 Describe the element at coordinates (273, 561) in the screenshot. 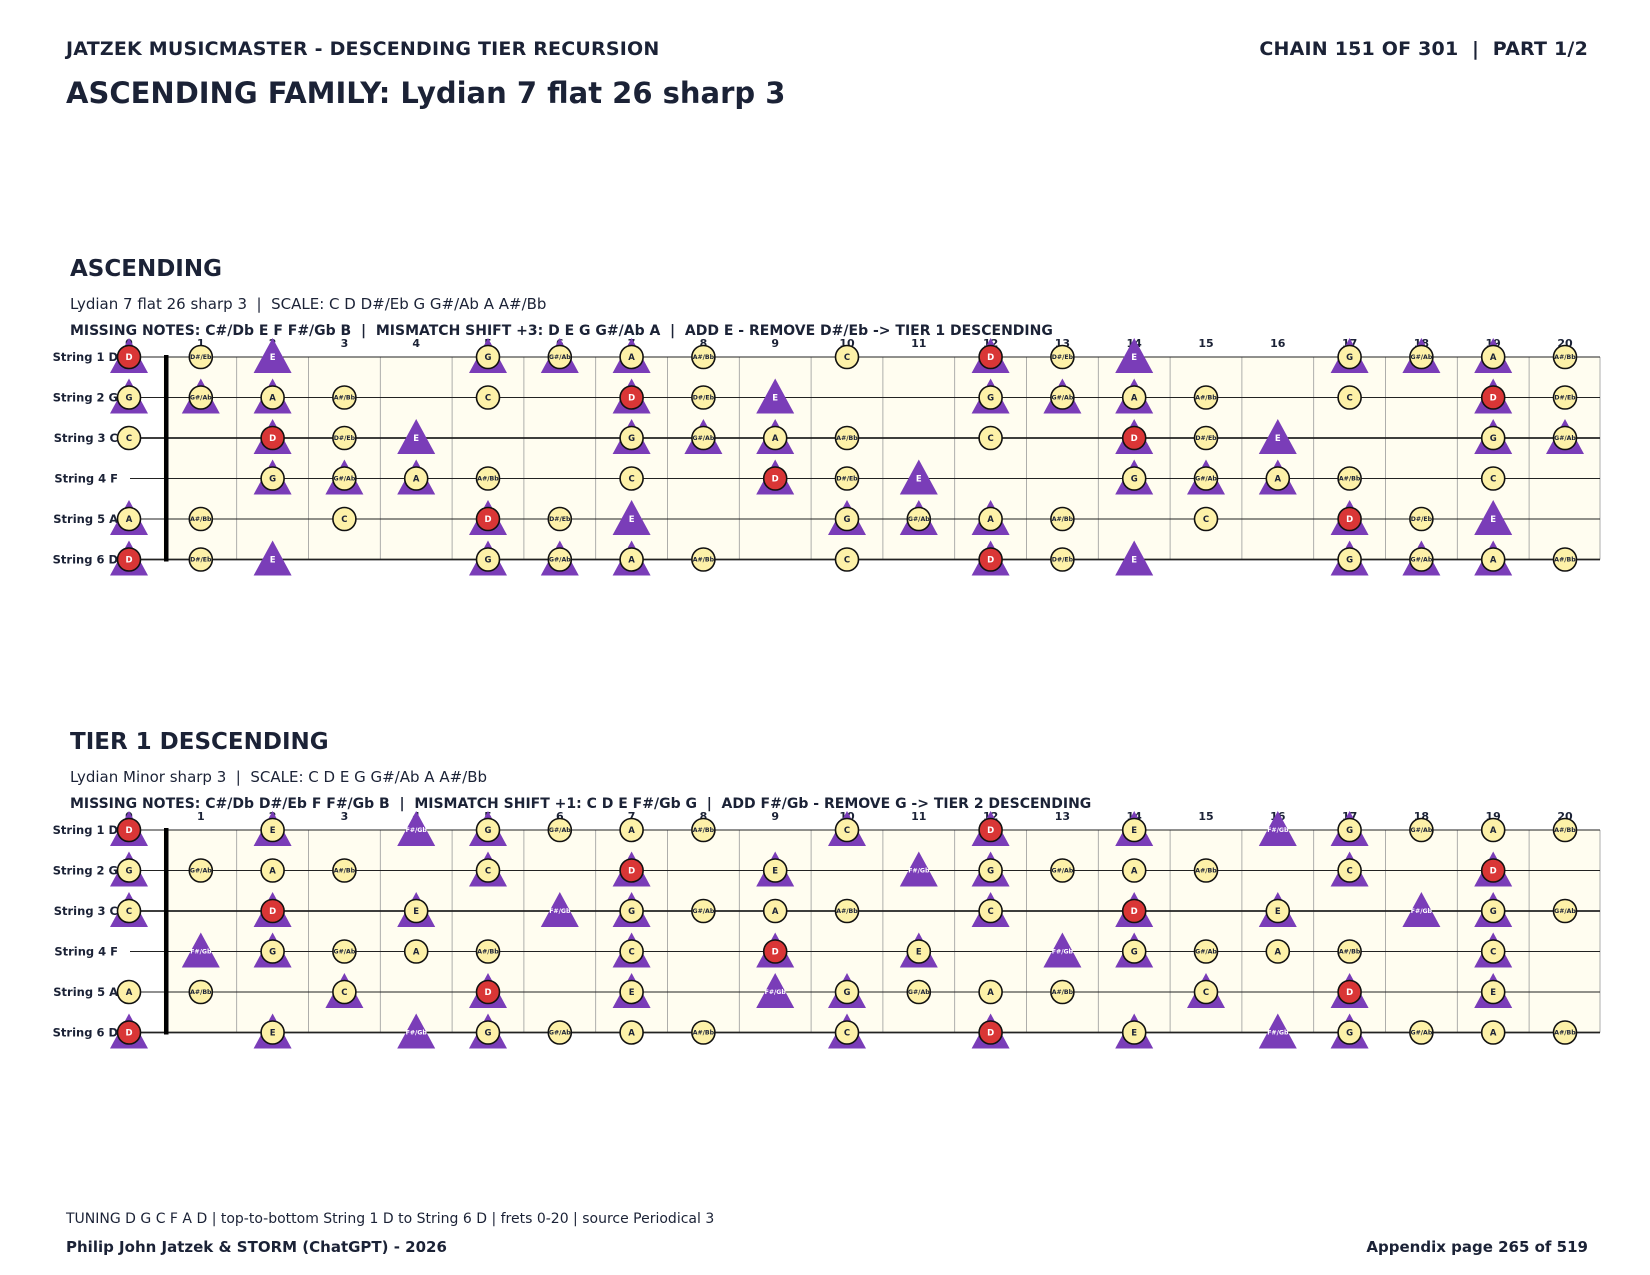

I see `added-note-label: E` at that location.